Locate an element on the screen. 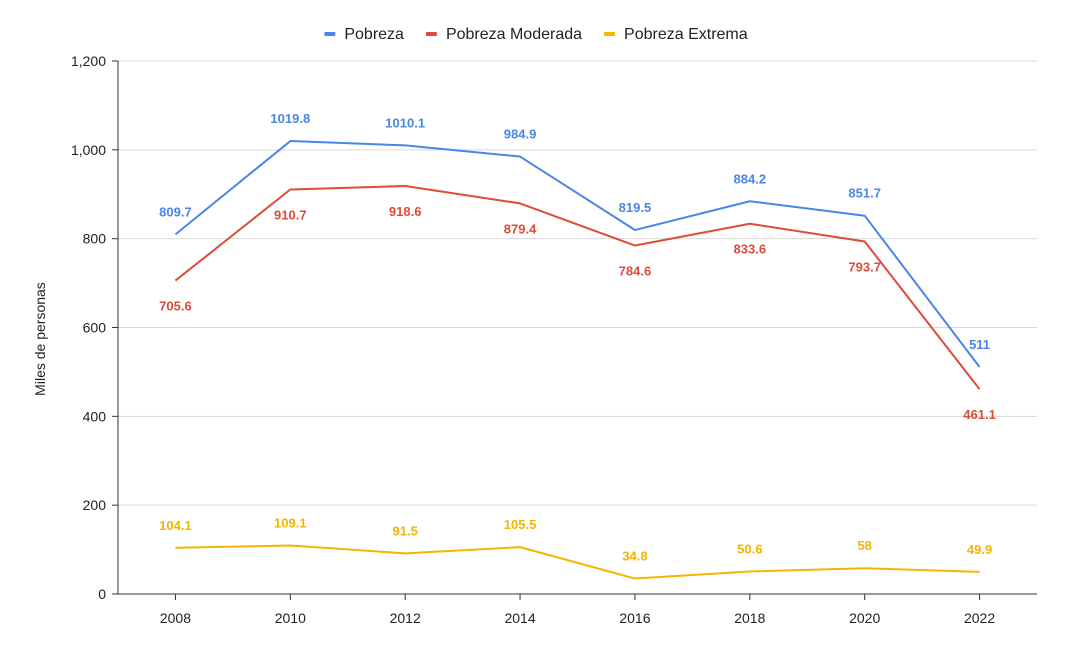 Image resolution: width=1072 pixels, height=663 pixels. data-label-0: 511 is located at coordinates (979, 344).